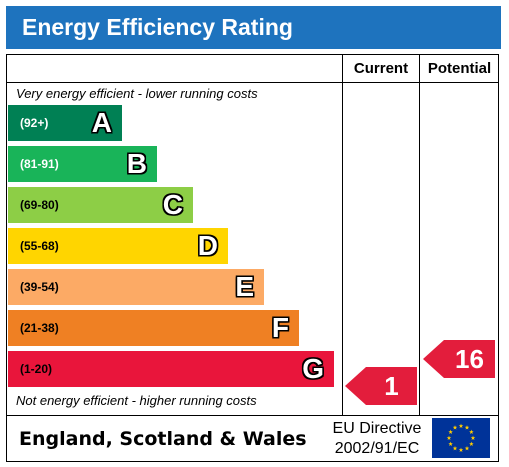  Describe the element at coordinates (244, 286) in the screenshot. I see `band-letter: E` at that location.